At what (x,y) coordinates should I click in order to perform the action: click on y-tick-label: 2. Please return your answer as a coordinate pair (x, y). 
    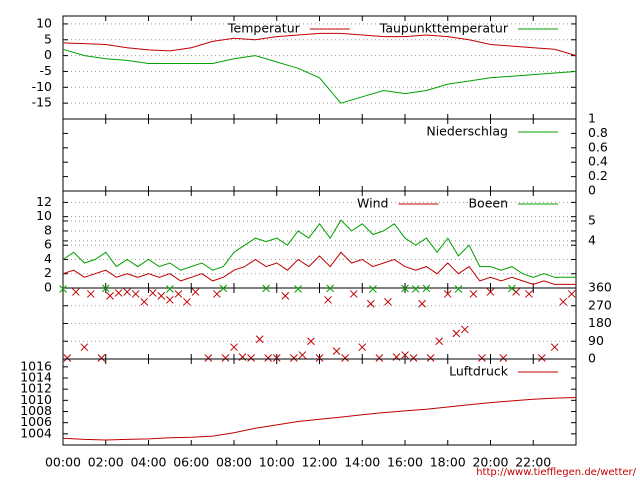
    Looking at the image, I should click on (48, 272).